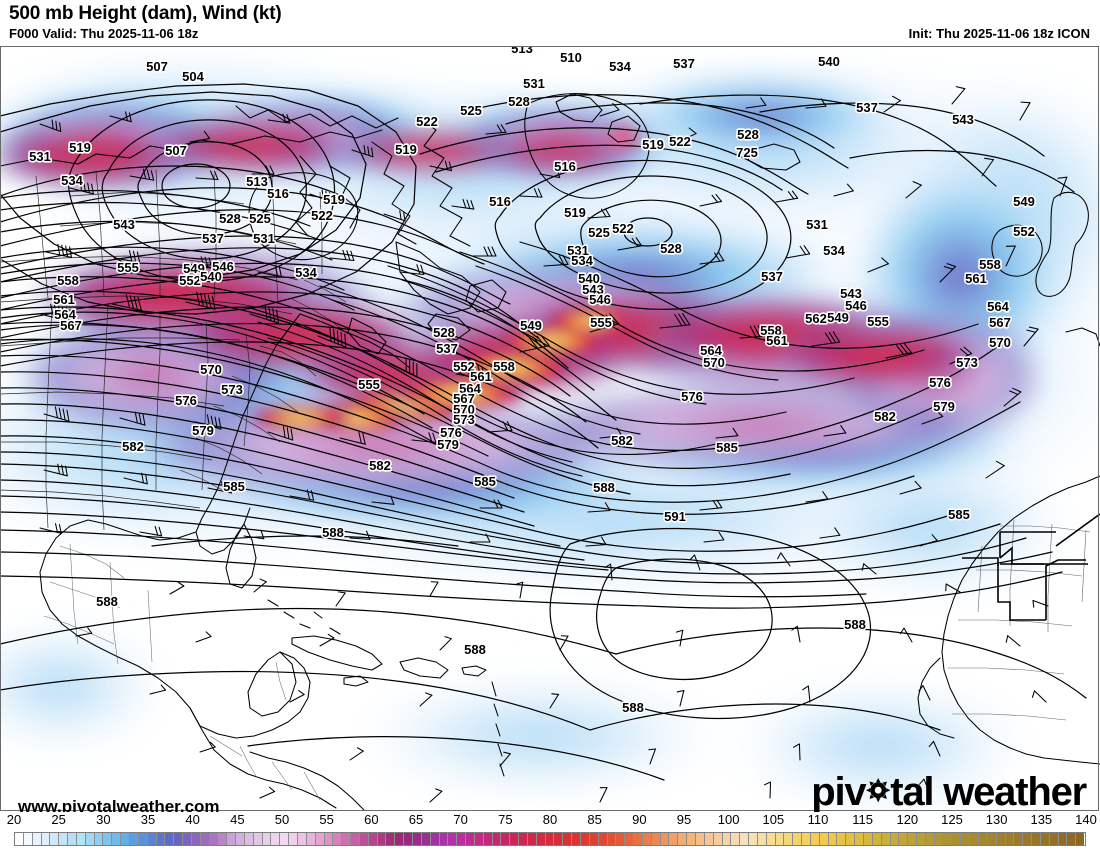 The height and width of the screenshot is (850, 1100). I want to click on colorbar-tick: 45, so click(237, 819).